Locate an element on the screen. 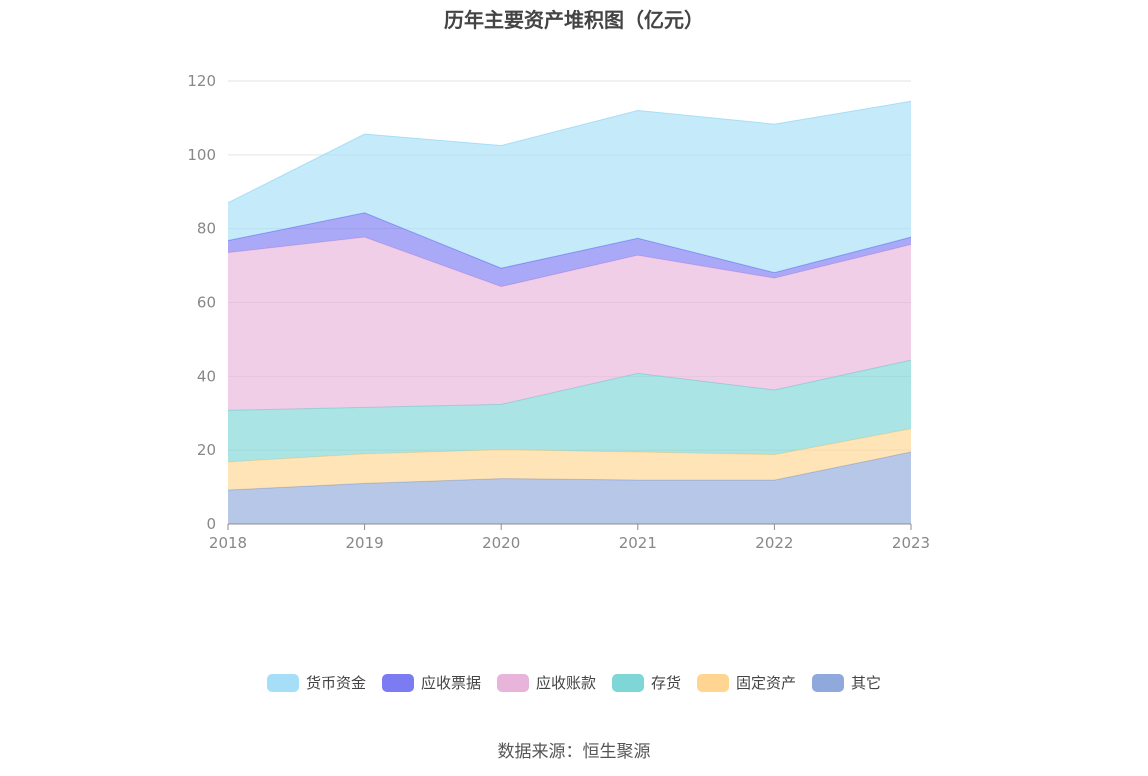  y-tick-label: 40 is located at coordinates (206, 376).